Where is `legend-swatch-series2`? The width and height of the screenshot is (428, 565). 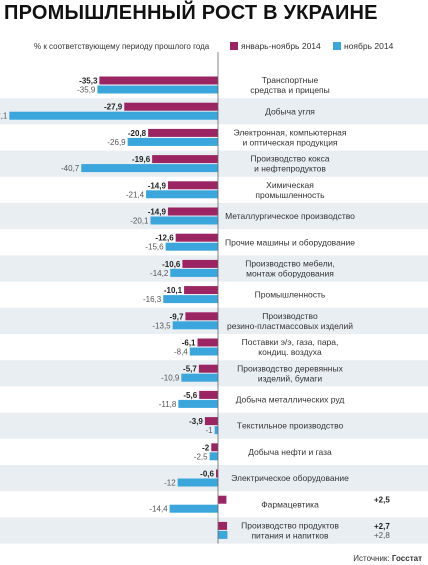
legend-swatch-series2 is located at coordinates (337, 46).